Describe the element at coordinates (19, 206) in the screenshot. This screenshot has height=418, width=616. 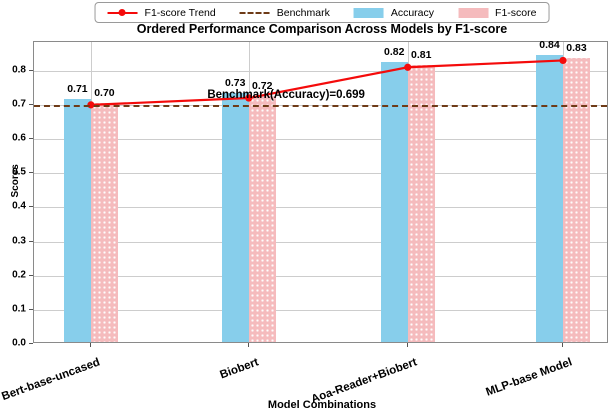
I see `y-tick-label: 0.4` at that location.